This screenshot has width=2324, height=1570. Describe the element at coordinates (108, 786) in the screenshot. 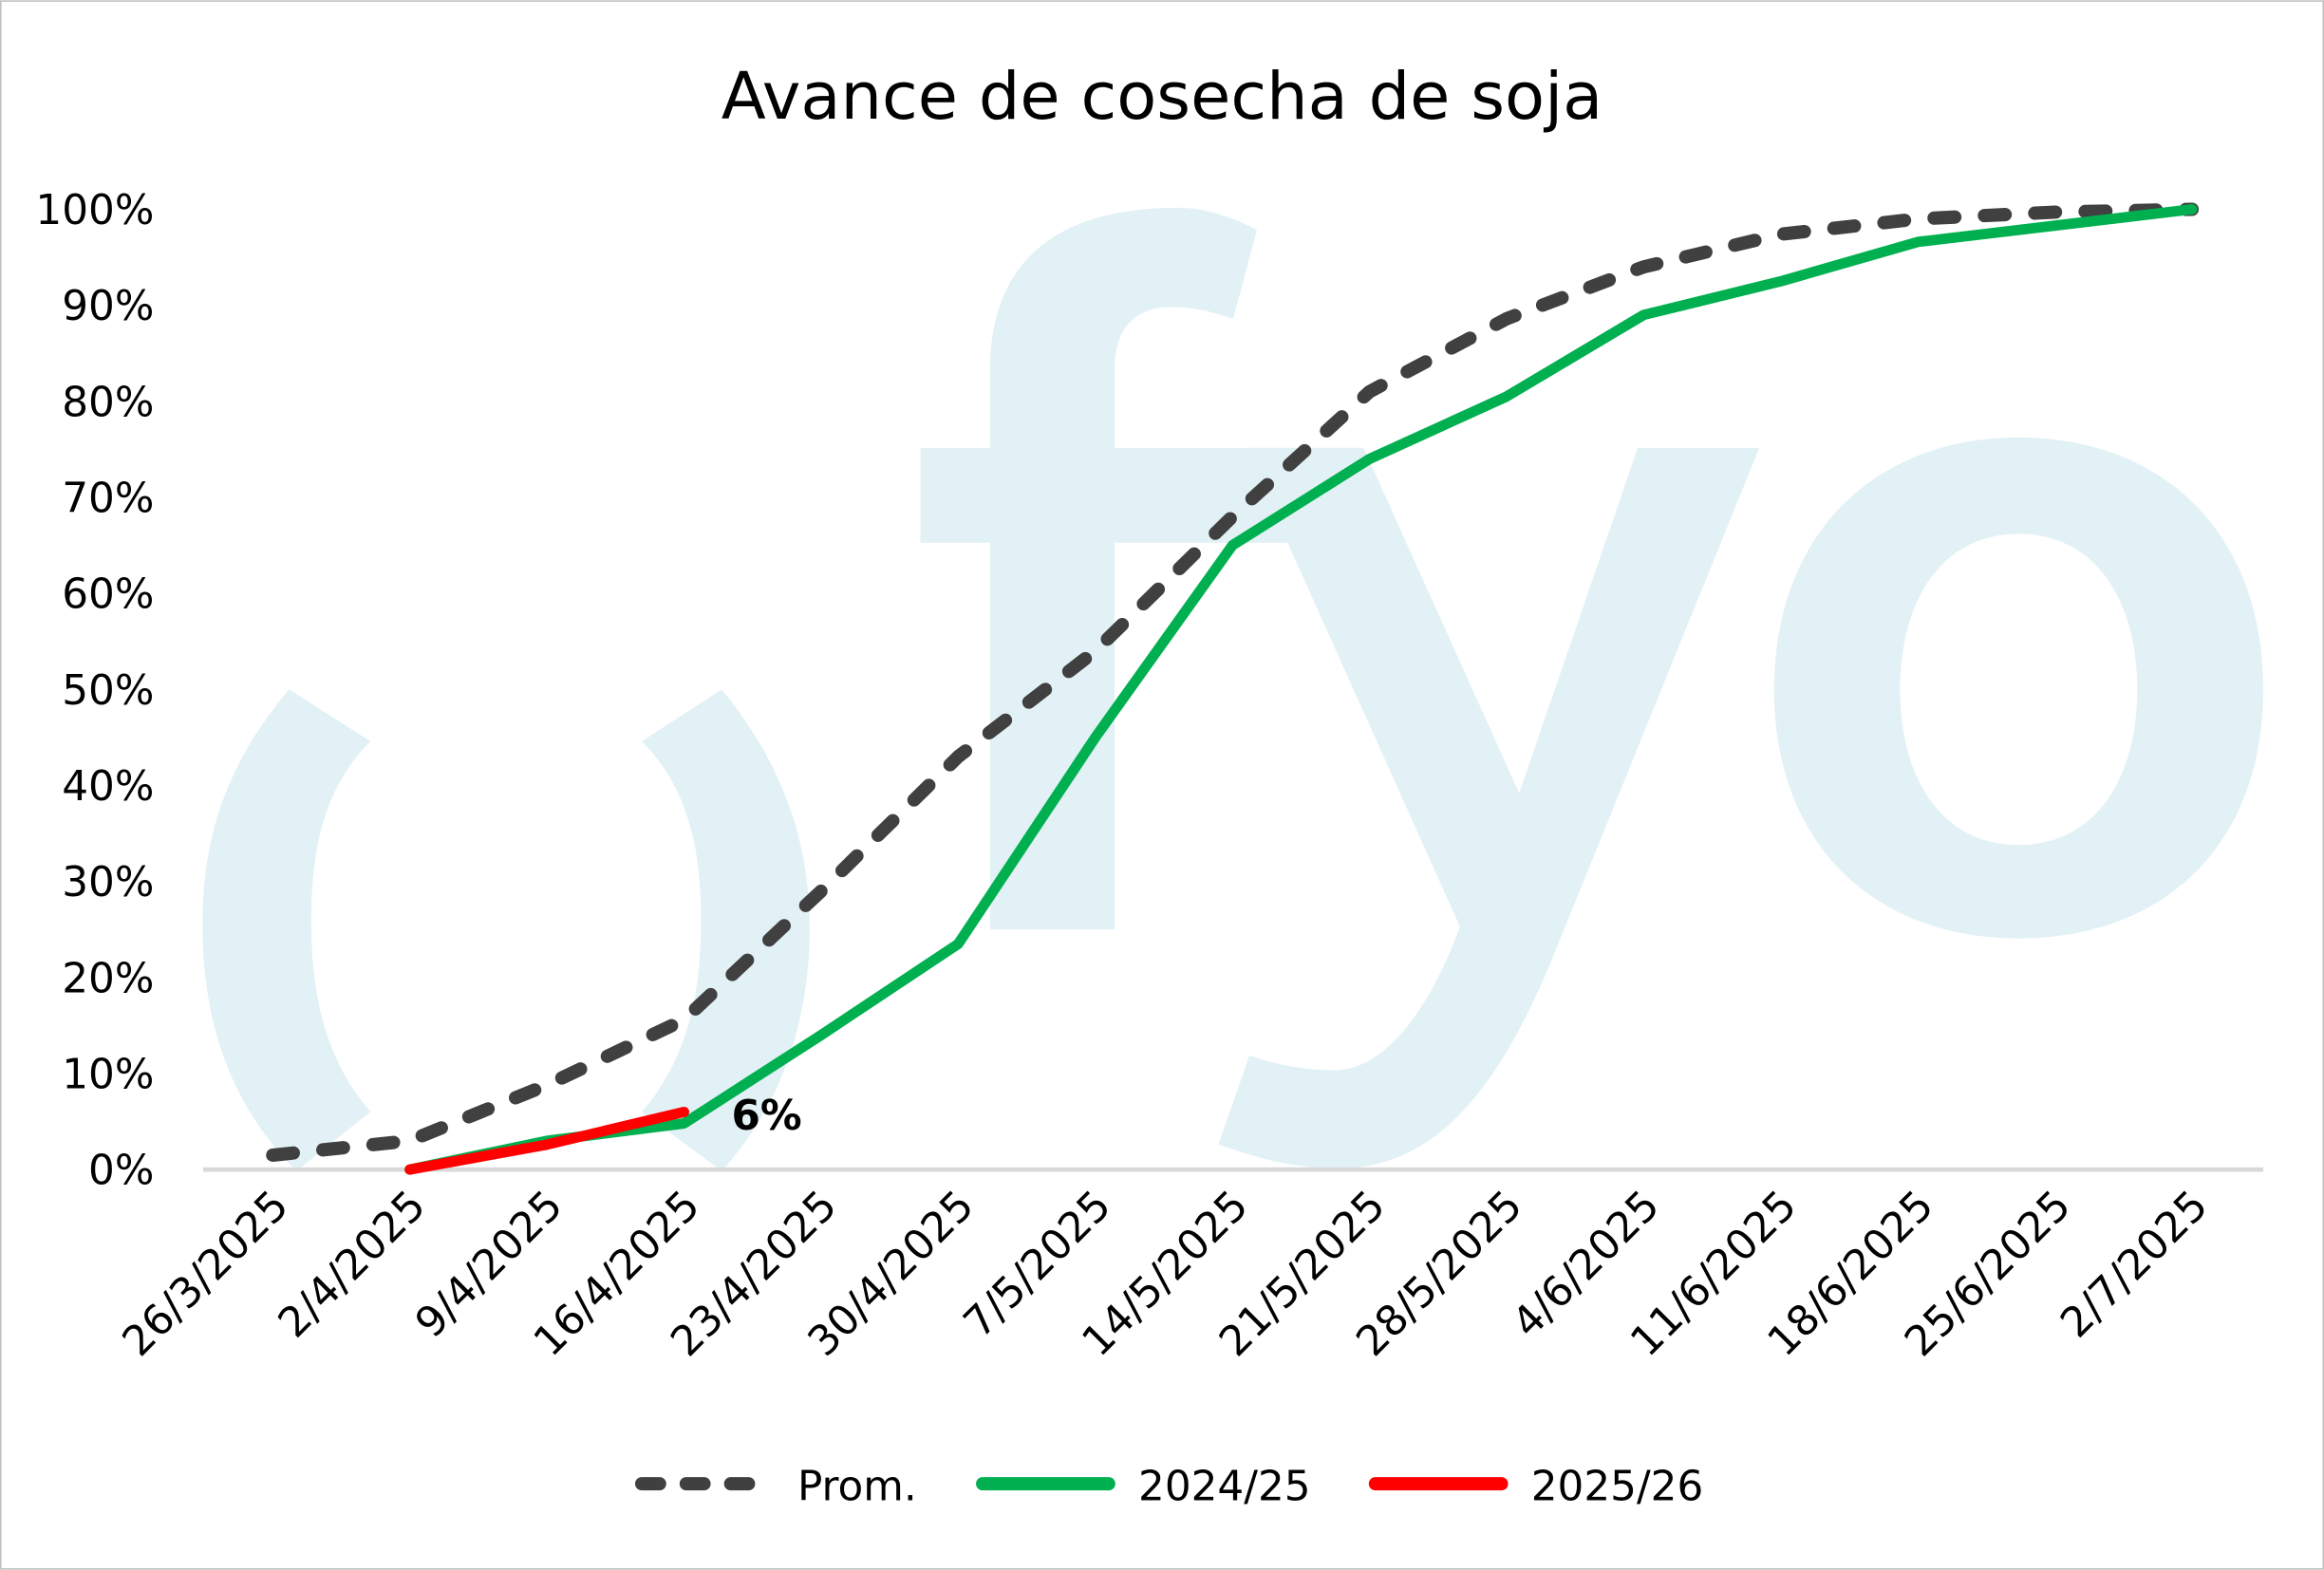

I see `y-tick-label: 40%` at that location.